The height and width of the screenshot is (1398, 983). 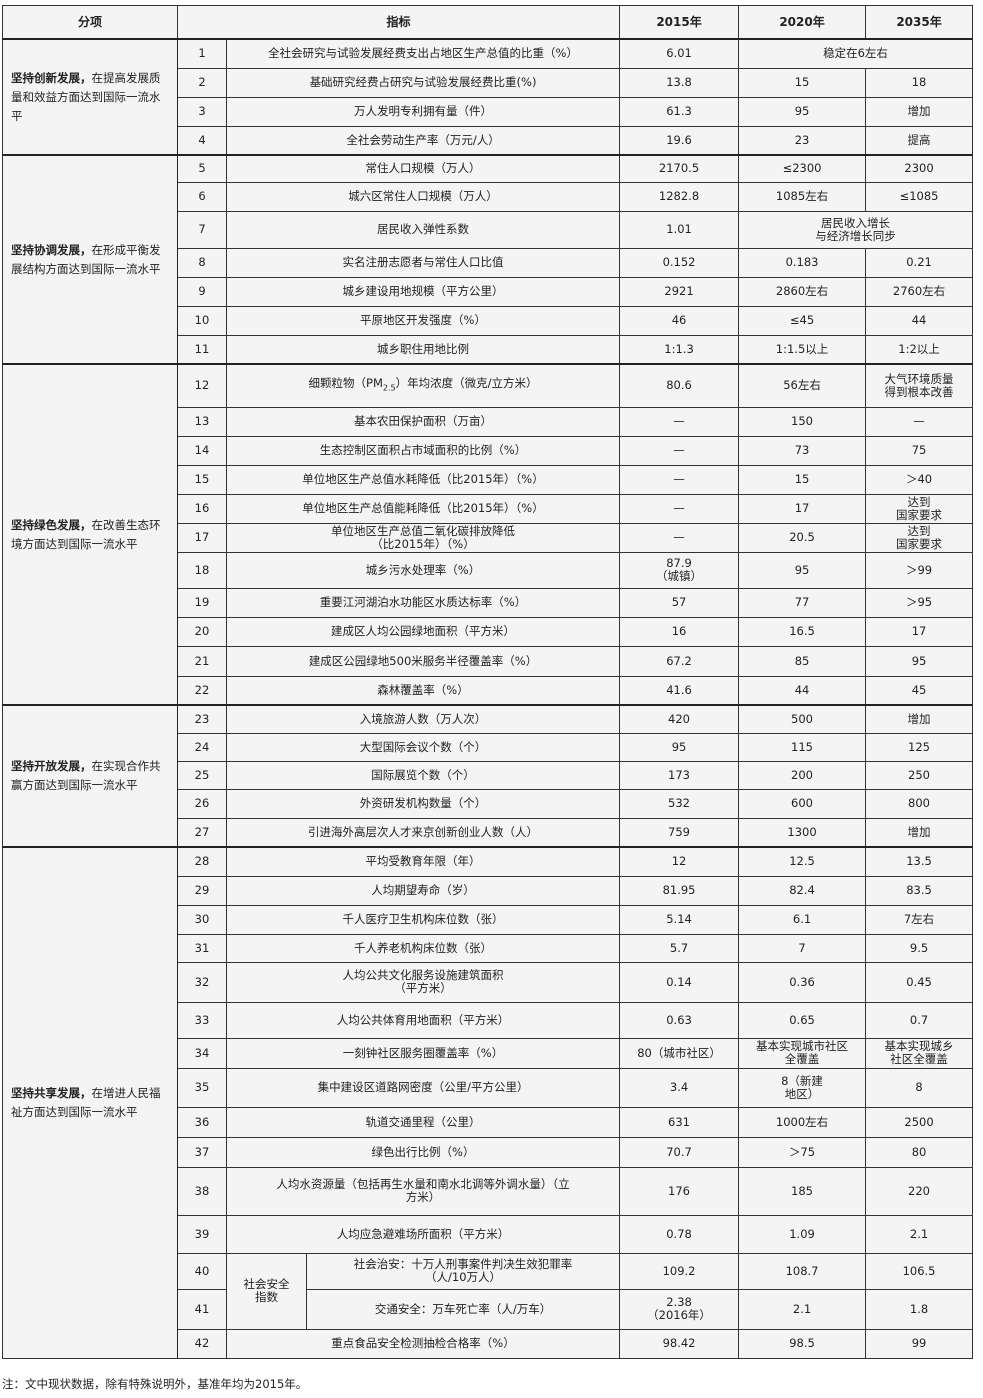 I want to click on indicator-name: 万人发明专利拥有量（件）, so click(x=423, y=111).